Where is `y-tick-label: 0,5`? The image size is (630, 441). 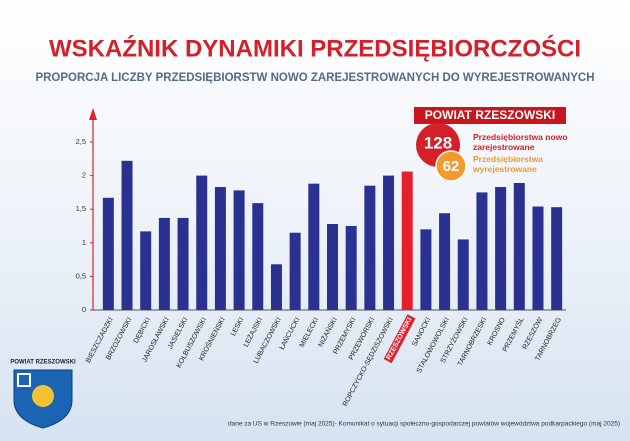
y-tick-label: 0,5 is located at coordinates (81, 275).